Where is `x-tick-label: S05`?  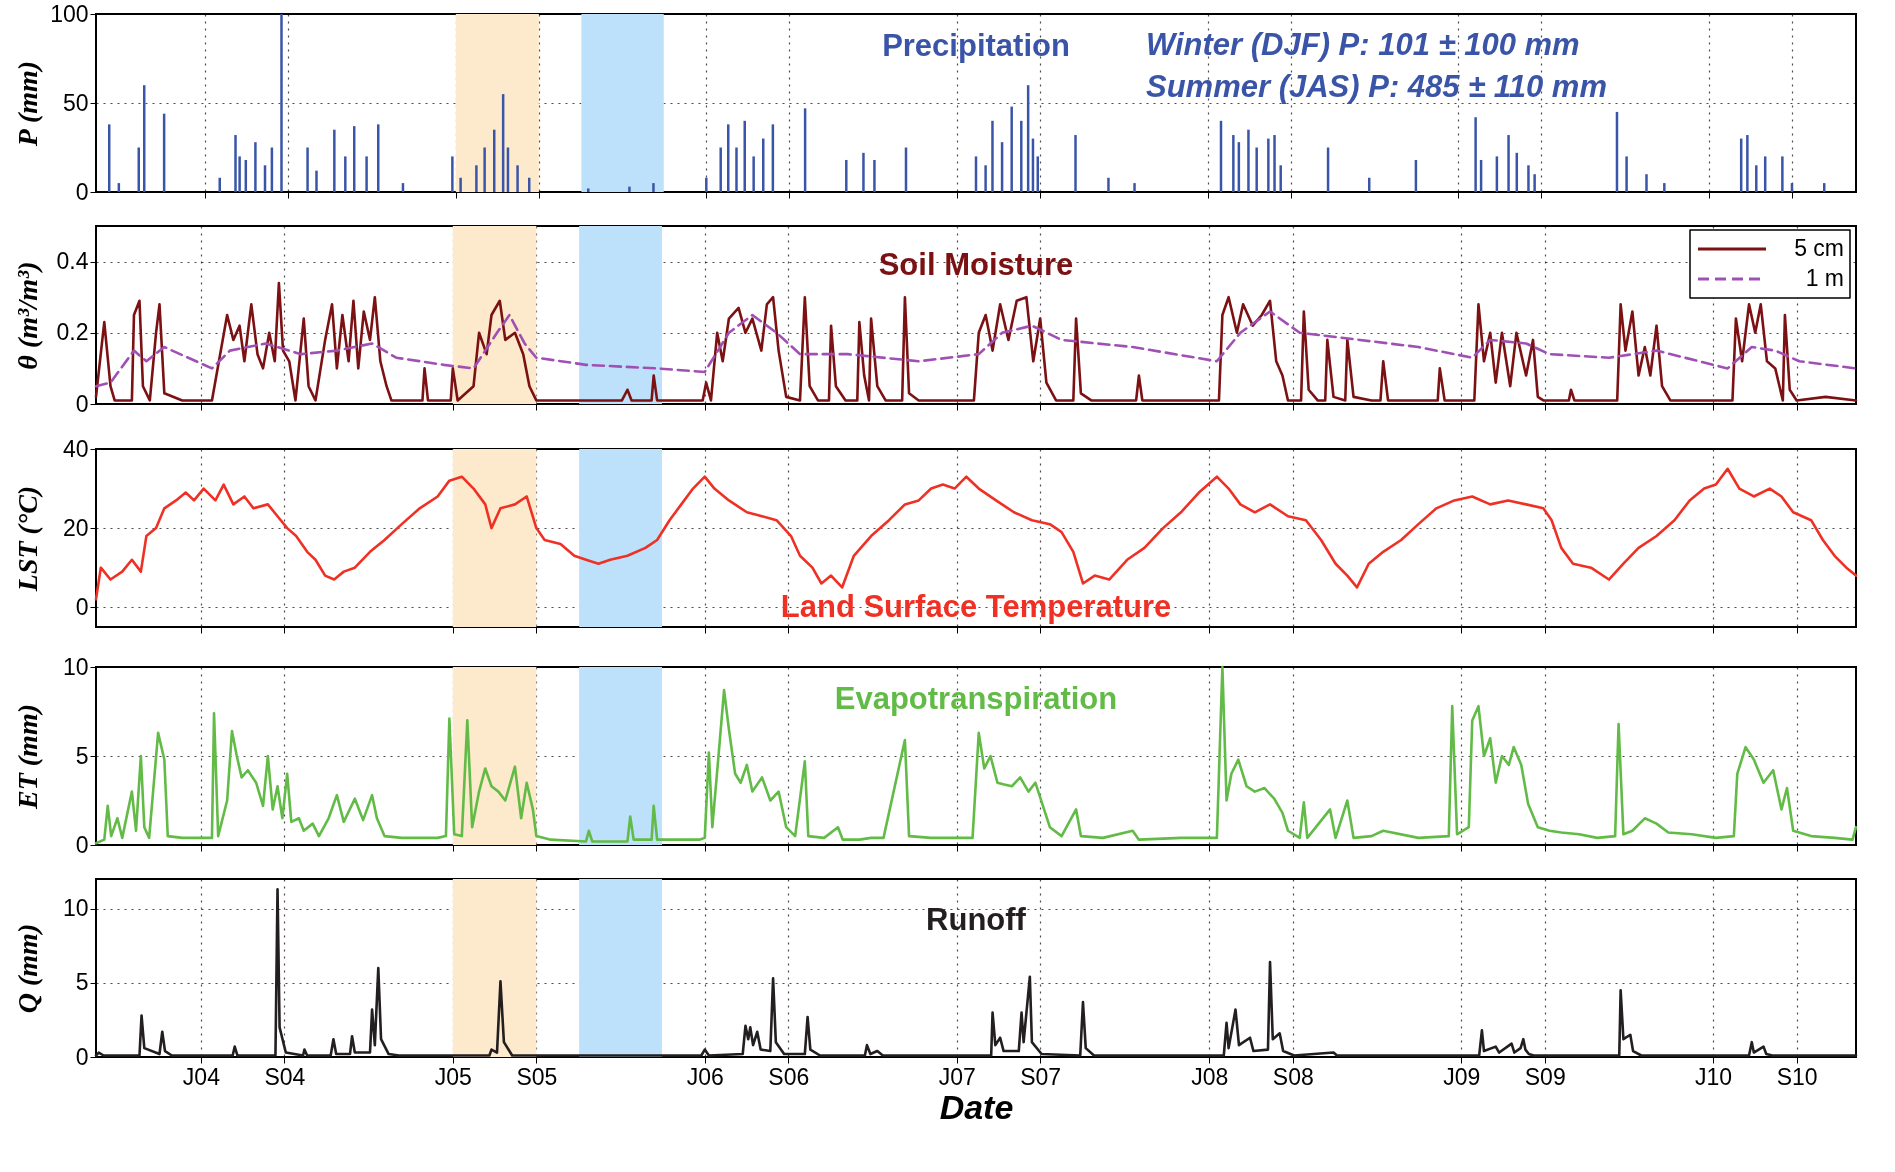
x-tick-label: S05 is located at coordinates (537, 1076).